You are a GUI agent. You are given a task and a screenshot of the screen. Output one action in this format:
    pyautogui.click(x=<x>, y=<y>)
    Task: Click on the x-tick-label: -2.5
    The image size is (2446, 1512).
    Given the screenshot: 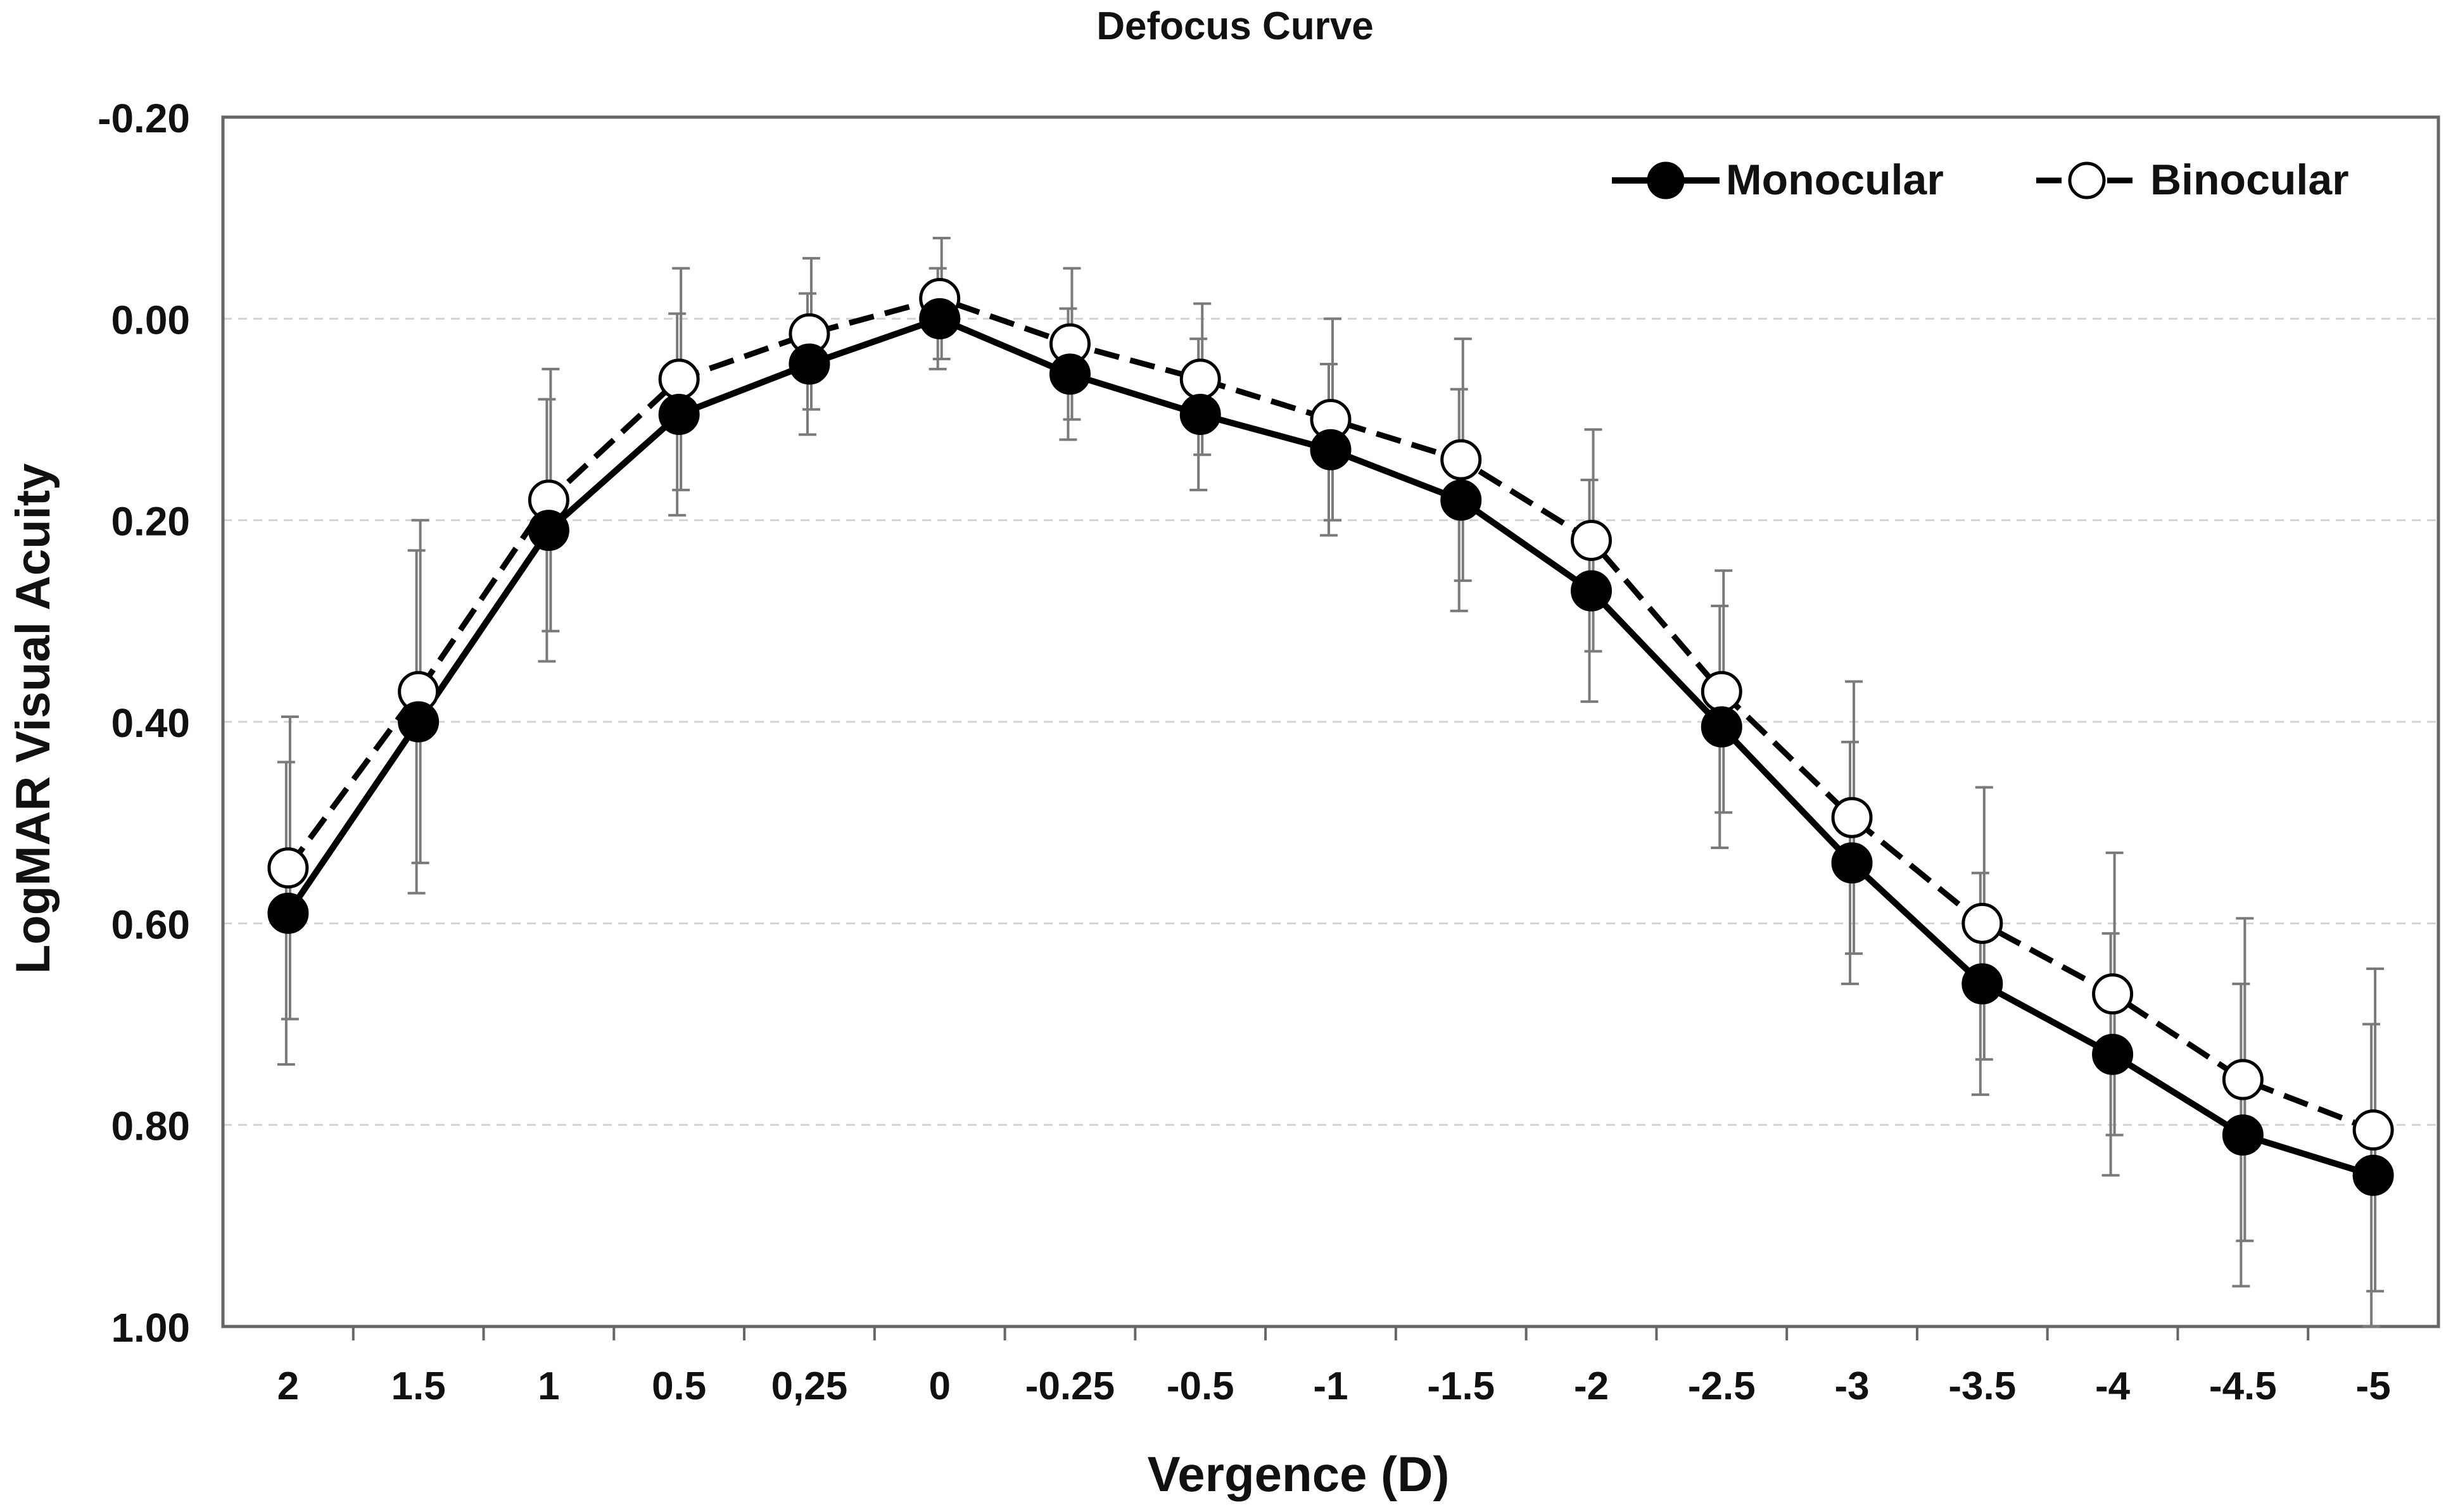 What is the action you would take?
    pyautogui.click(x=1722, y=1386)
    